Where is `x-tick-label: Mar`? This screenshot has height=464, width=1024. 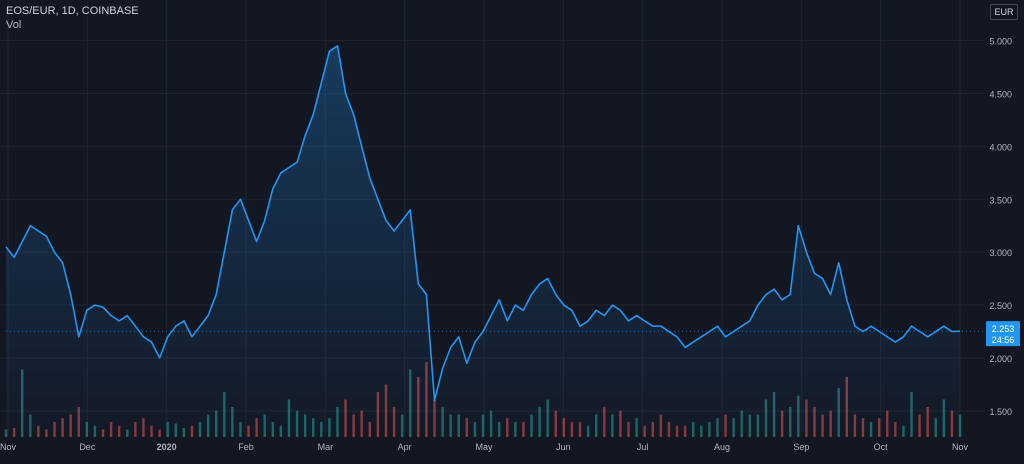
x-tick-label: Mar is located at coordinates (326, 447).